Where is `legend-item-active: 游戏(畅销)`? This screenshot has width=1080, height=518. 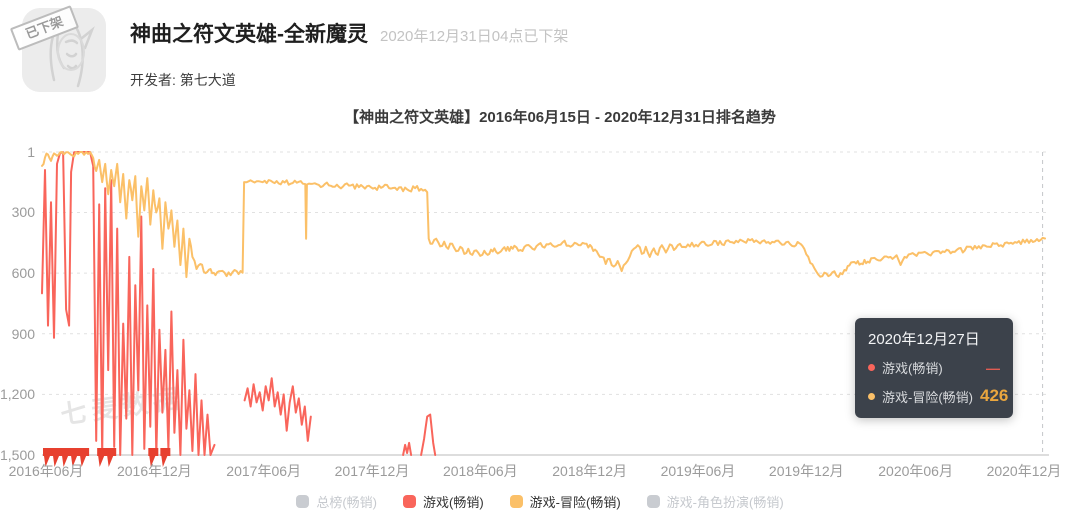 legend-item-active: 游戏(畅销) is located at coordinates (443, 501).